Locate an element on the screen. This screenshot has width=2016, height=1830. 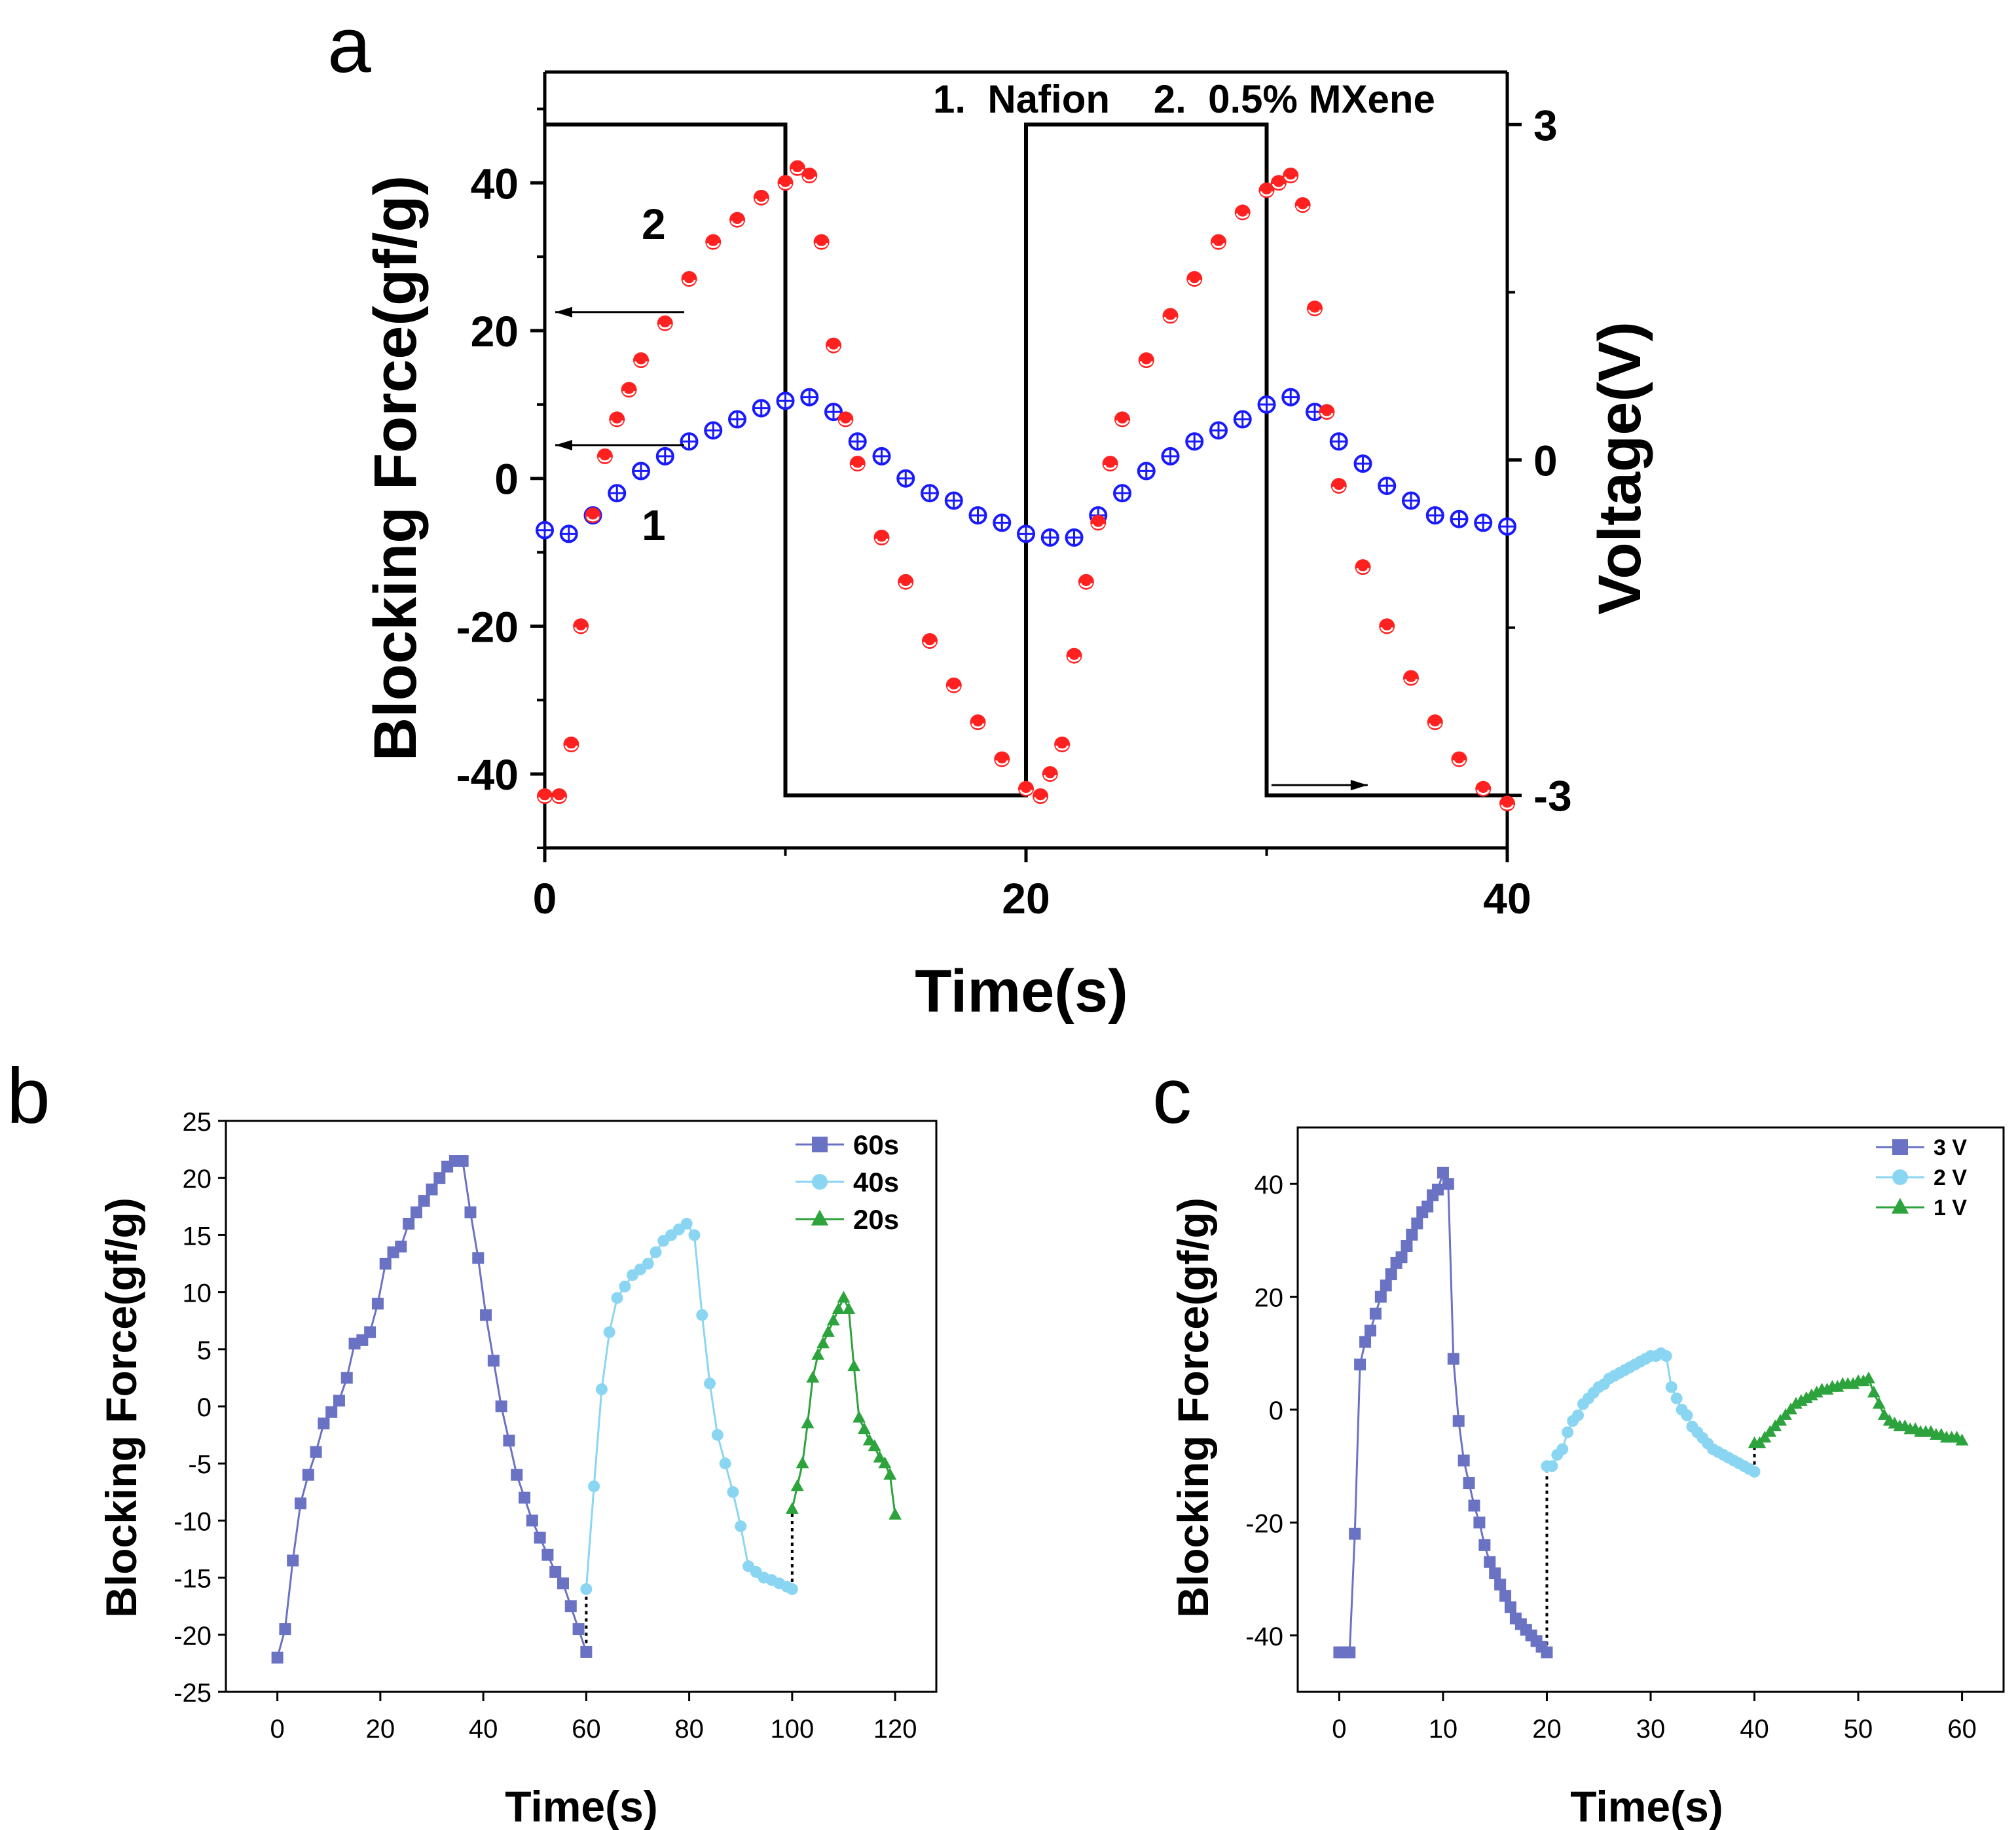
b-ytick-label: -20 is located at coordinates (192, 1636).